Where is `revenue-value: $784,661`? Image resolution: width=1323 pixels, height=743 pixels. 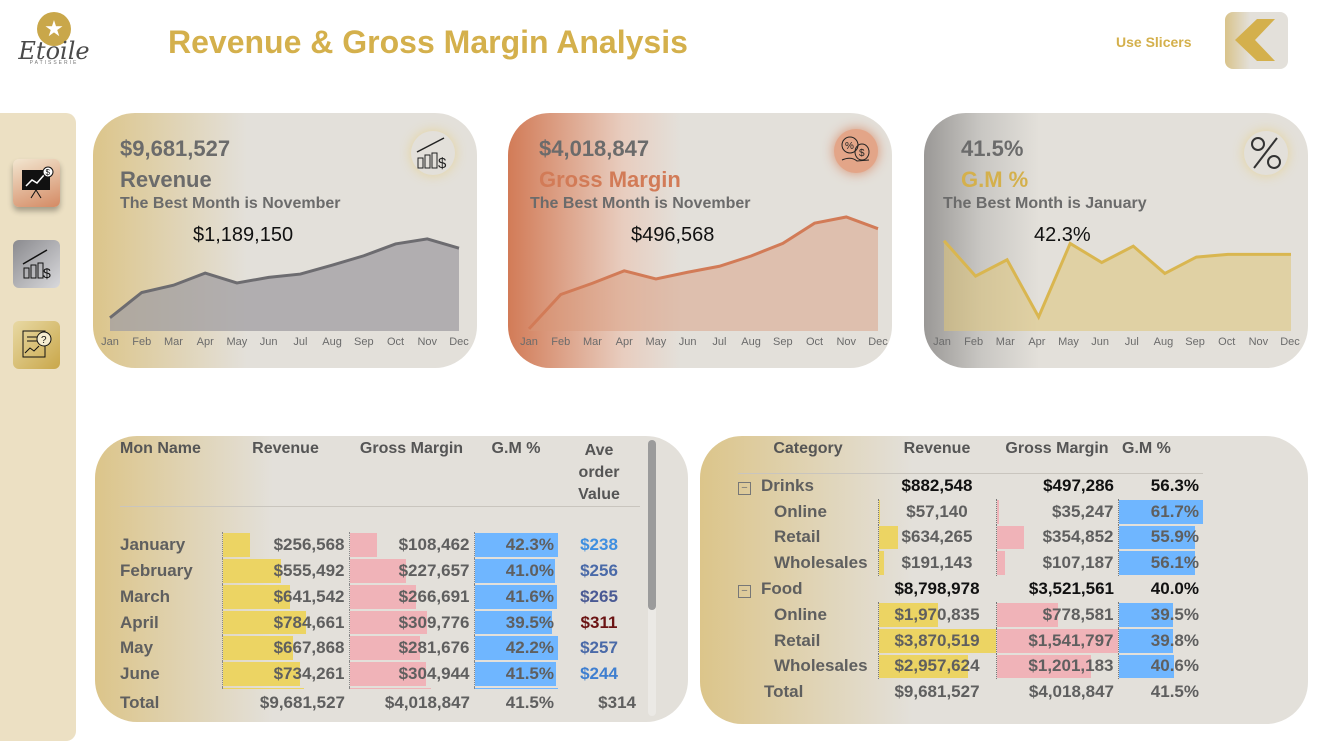
revenue-value: $784,661 is located at coordinates (309, 622).